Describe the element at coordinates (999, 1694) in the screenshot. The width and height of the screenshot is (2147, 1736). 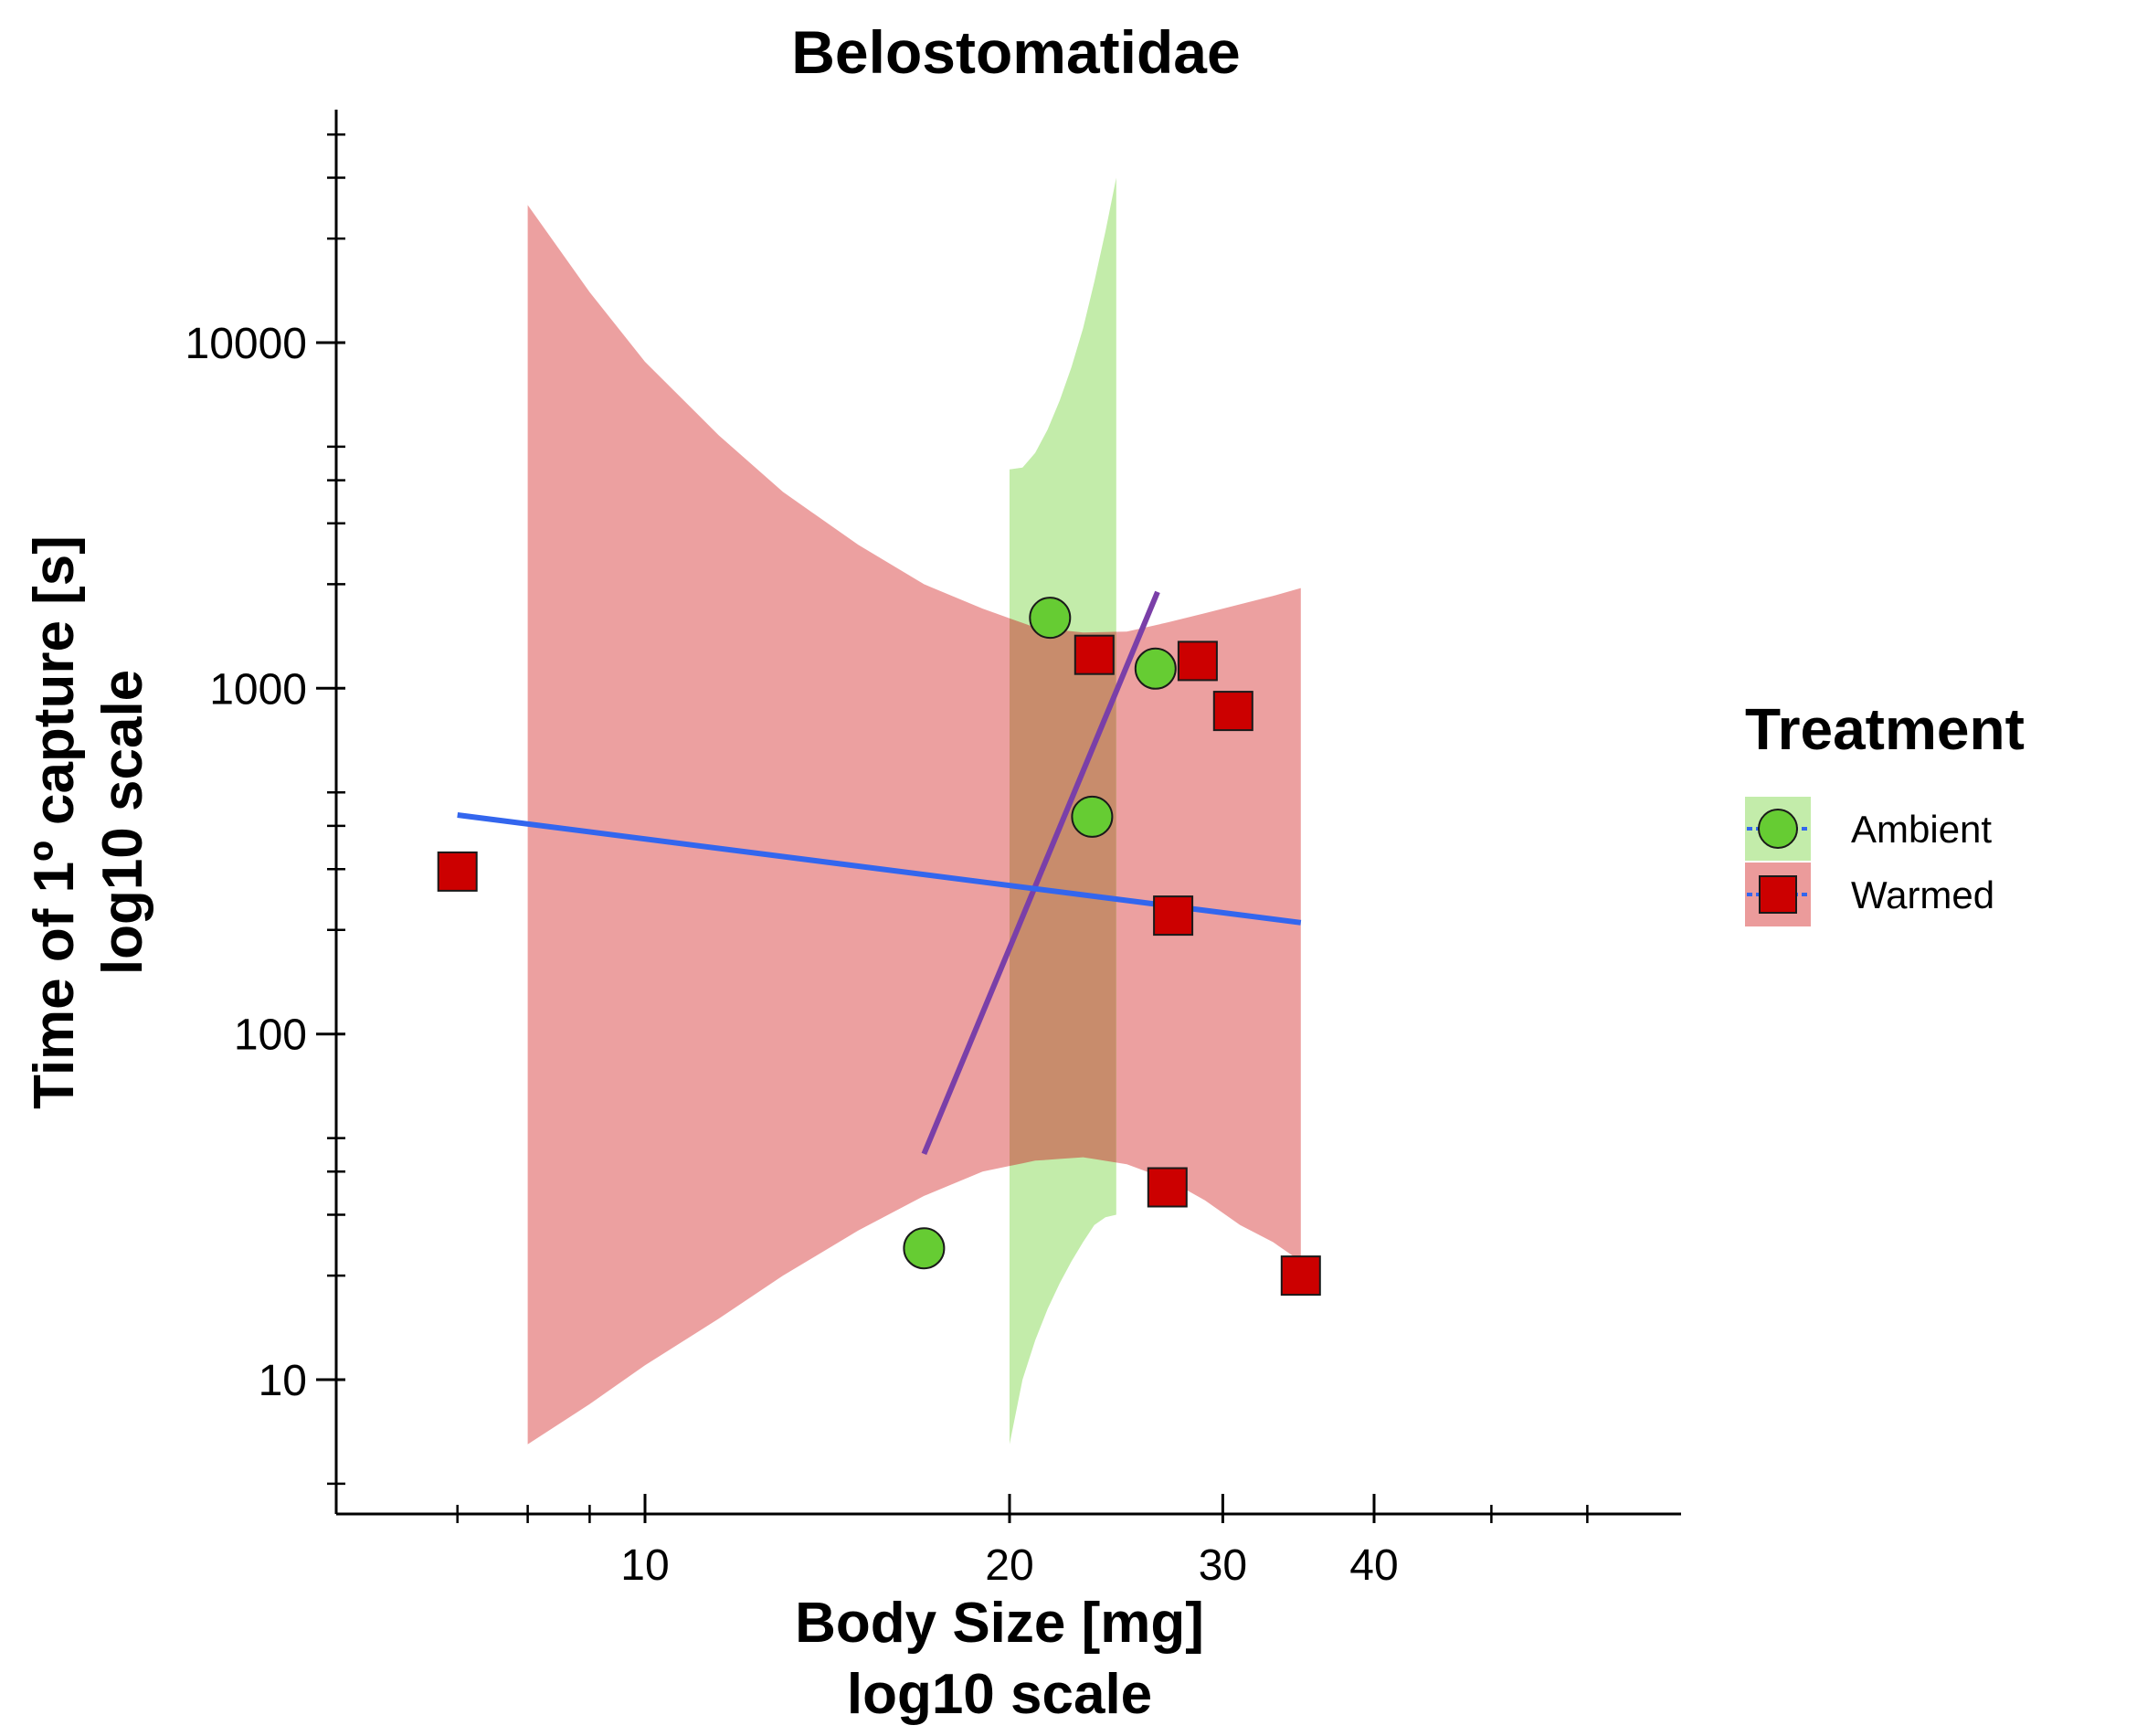
I see `x-axis-title-line2: log10 scale` at that location.